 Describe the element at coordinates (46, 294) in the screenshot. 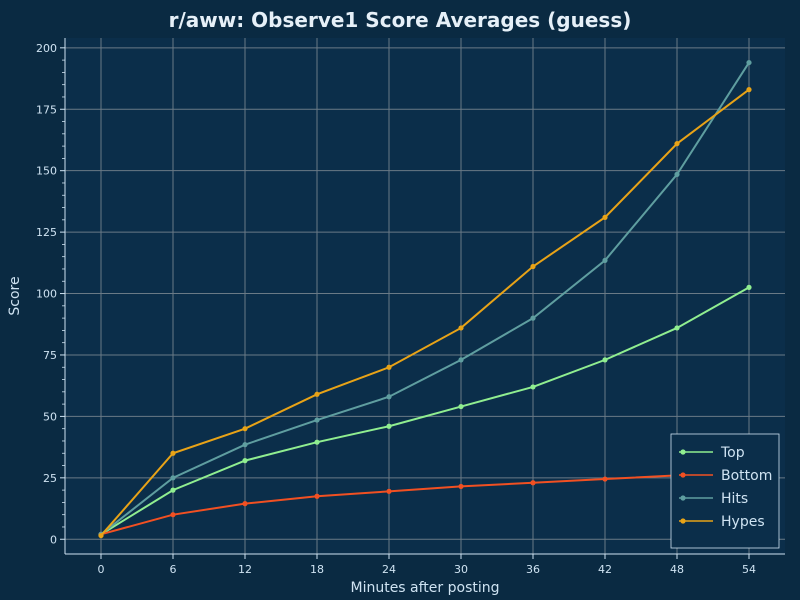

I see `y-tick-label: 100` at that location.